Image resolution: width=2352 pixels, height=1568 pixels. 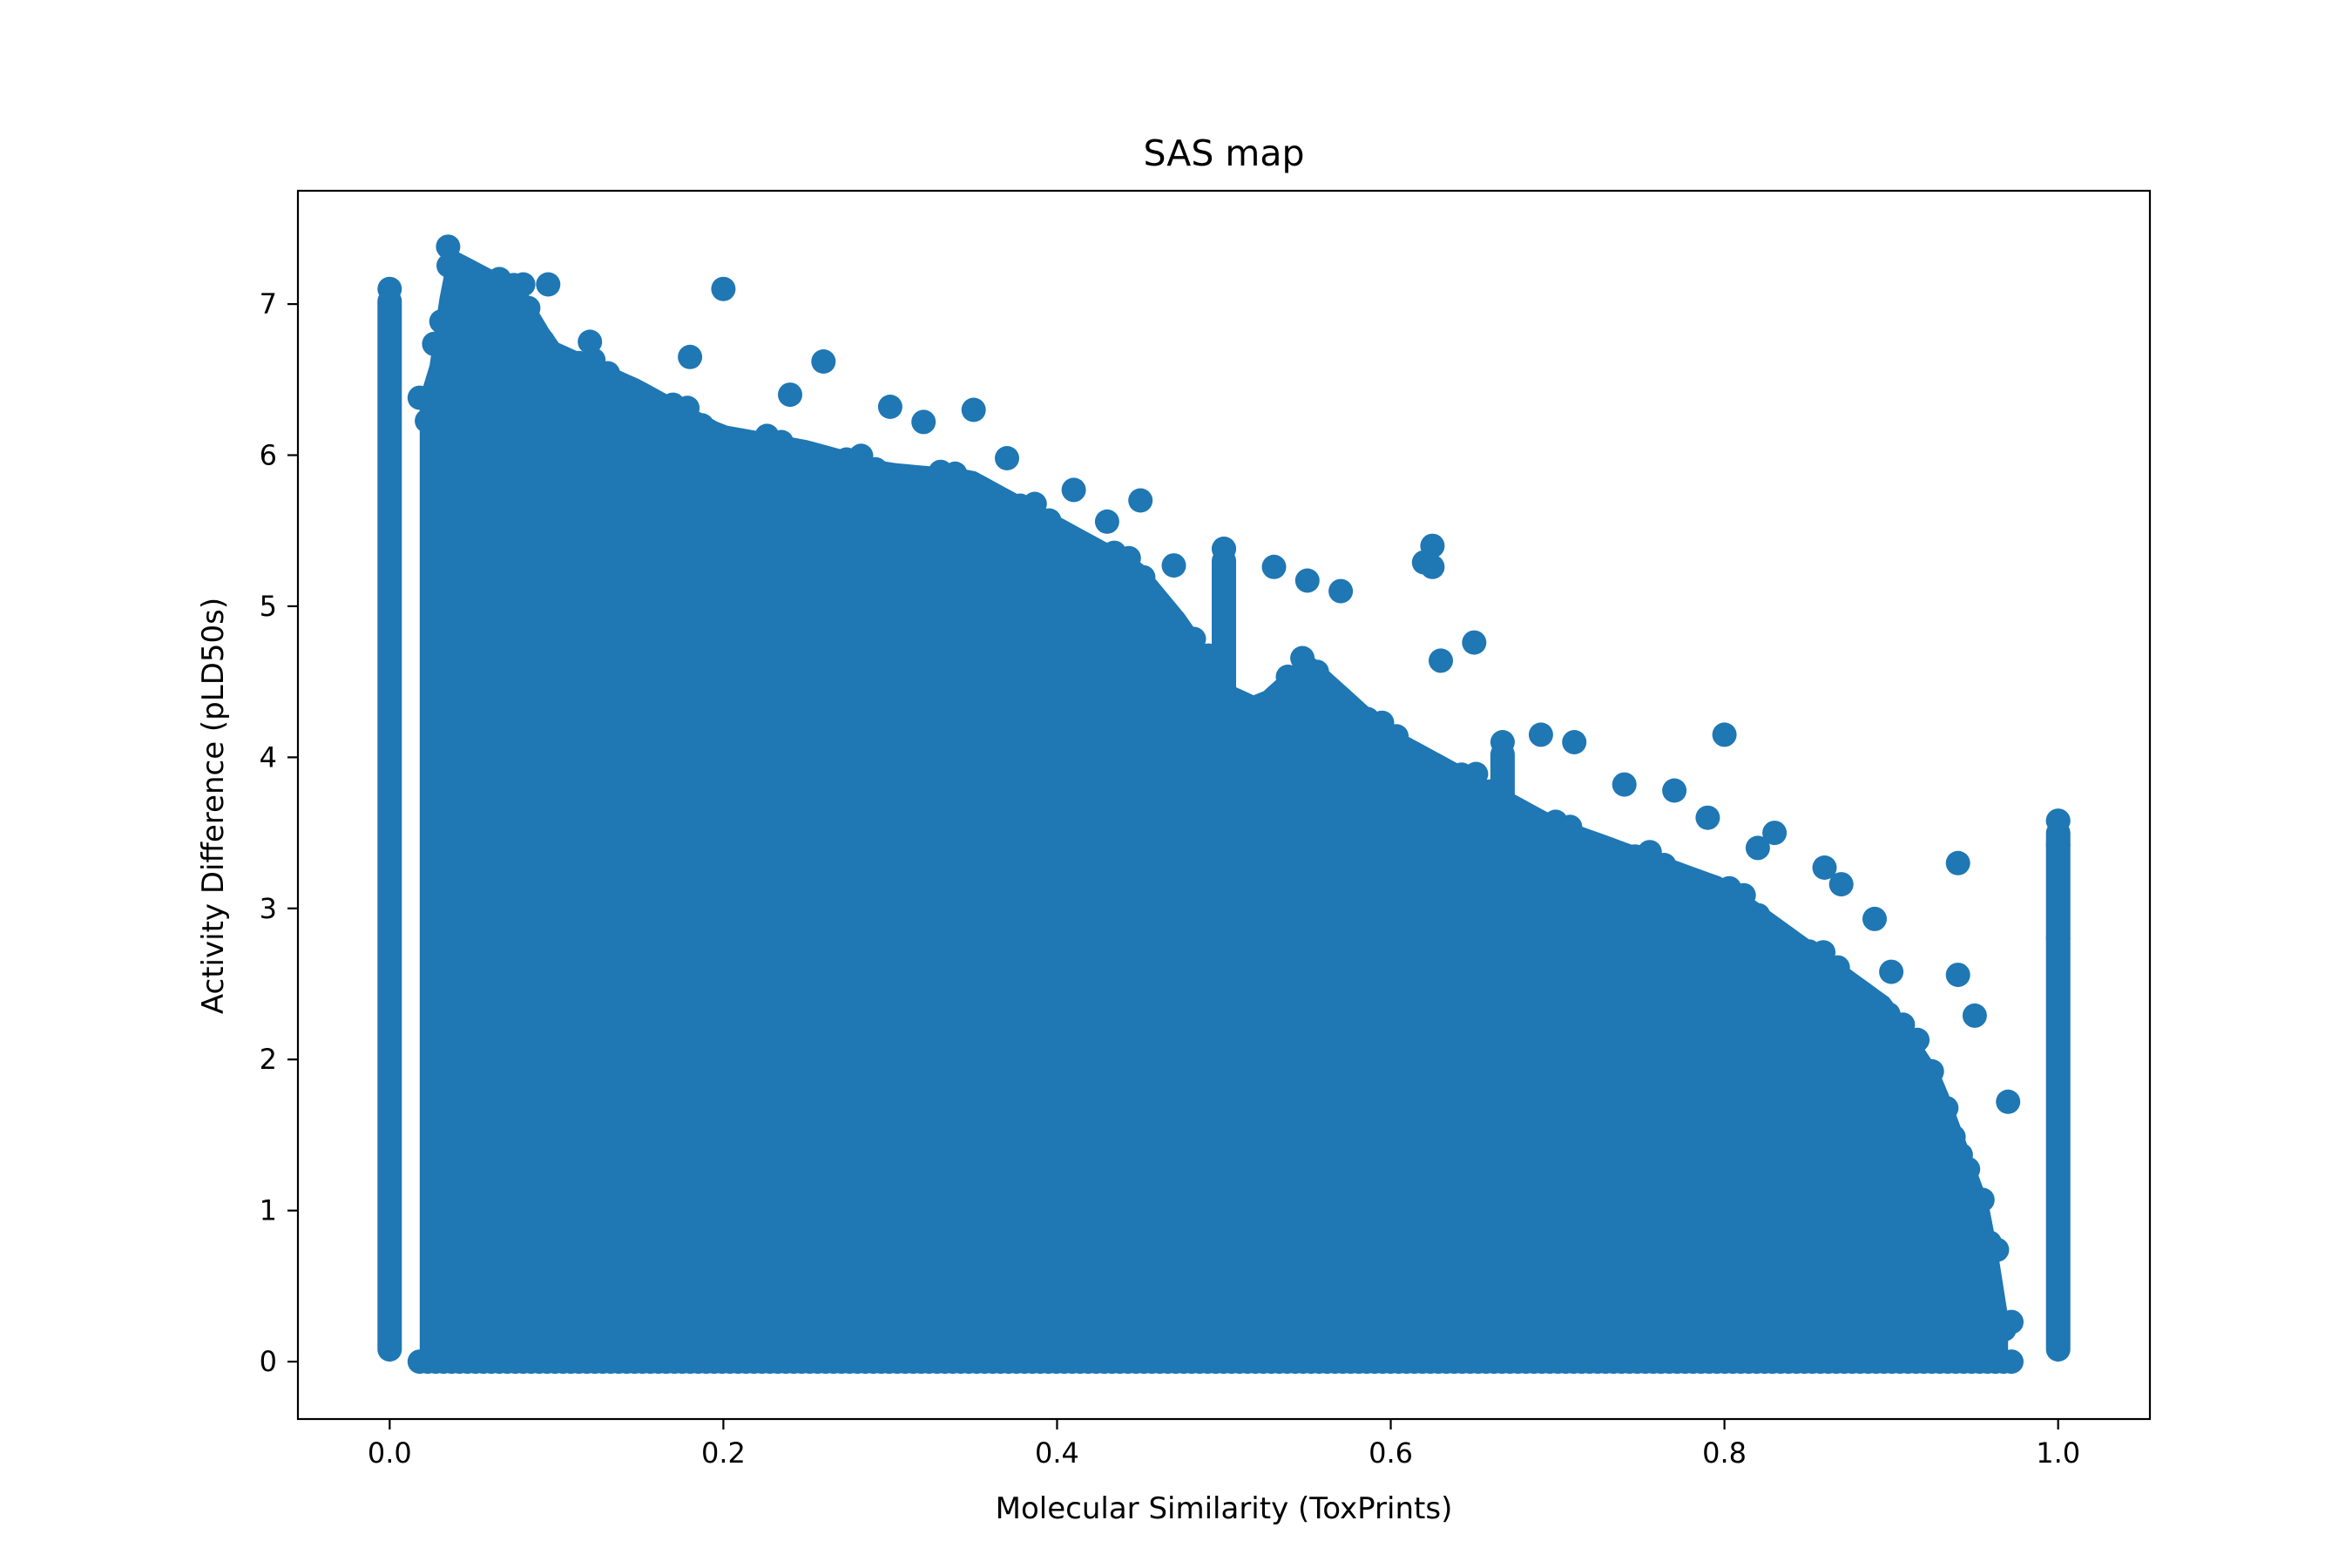 I want to click on x-tick-label: 0.2, so click(x=723, y=1453).